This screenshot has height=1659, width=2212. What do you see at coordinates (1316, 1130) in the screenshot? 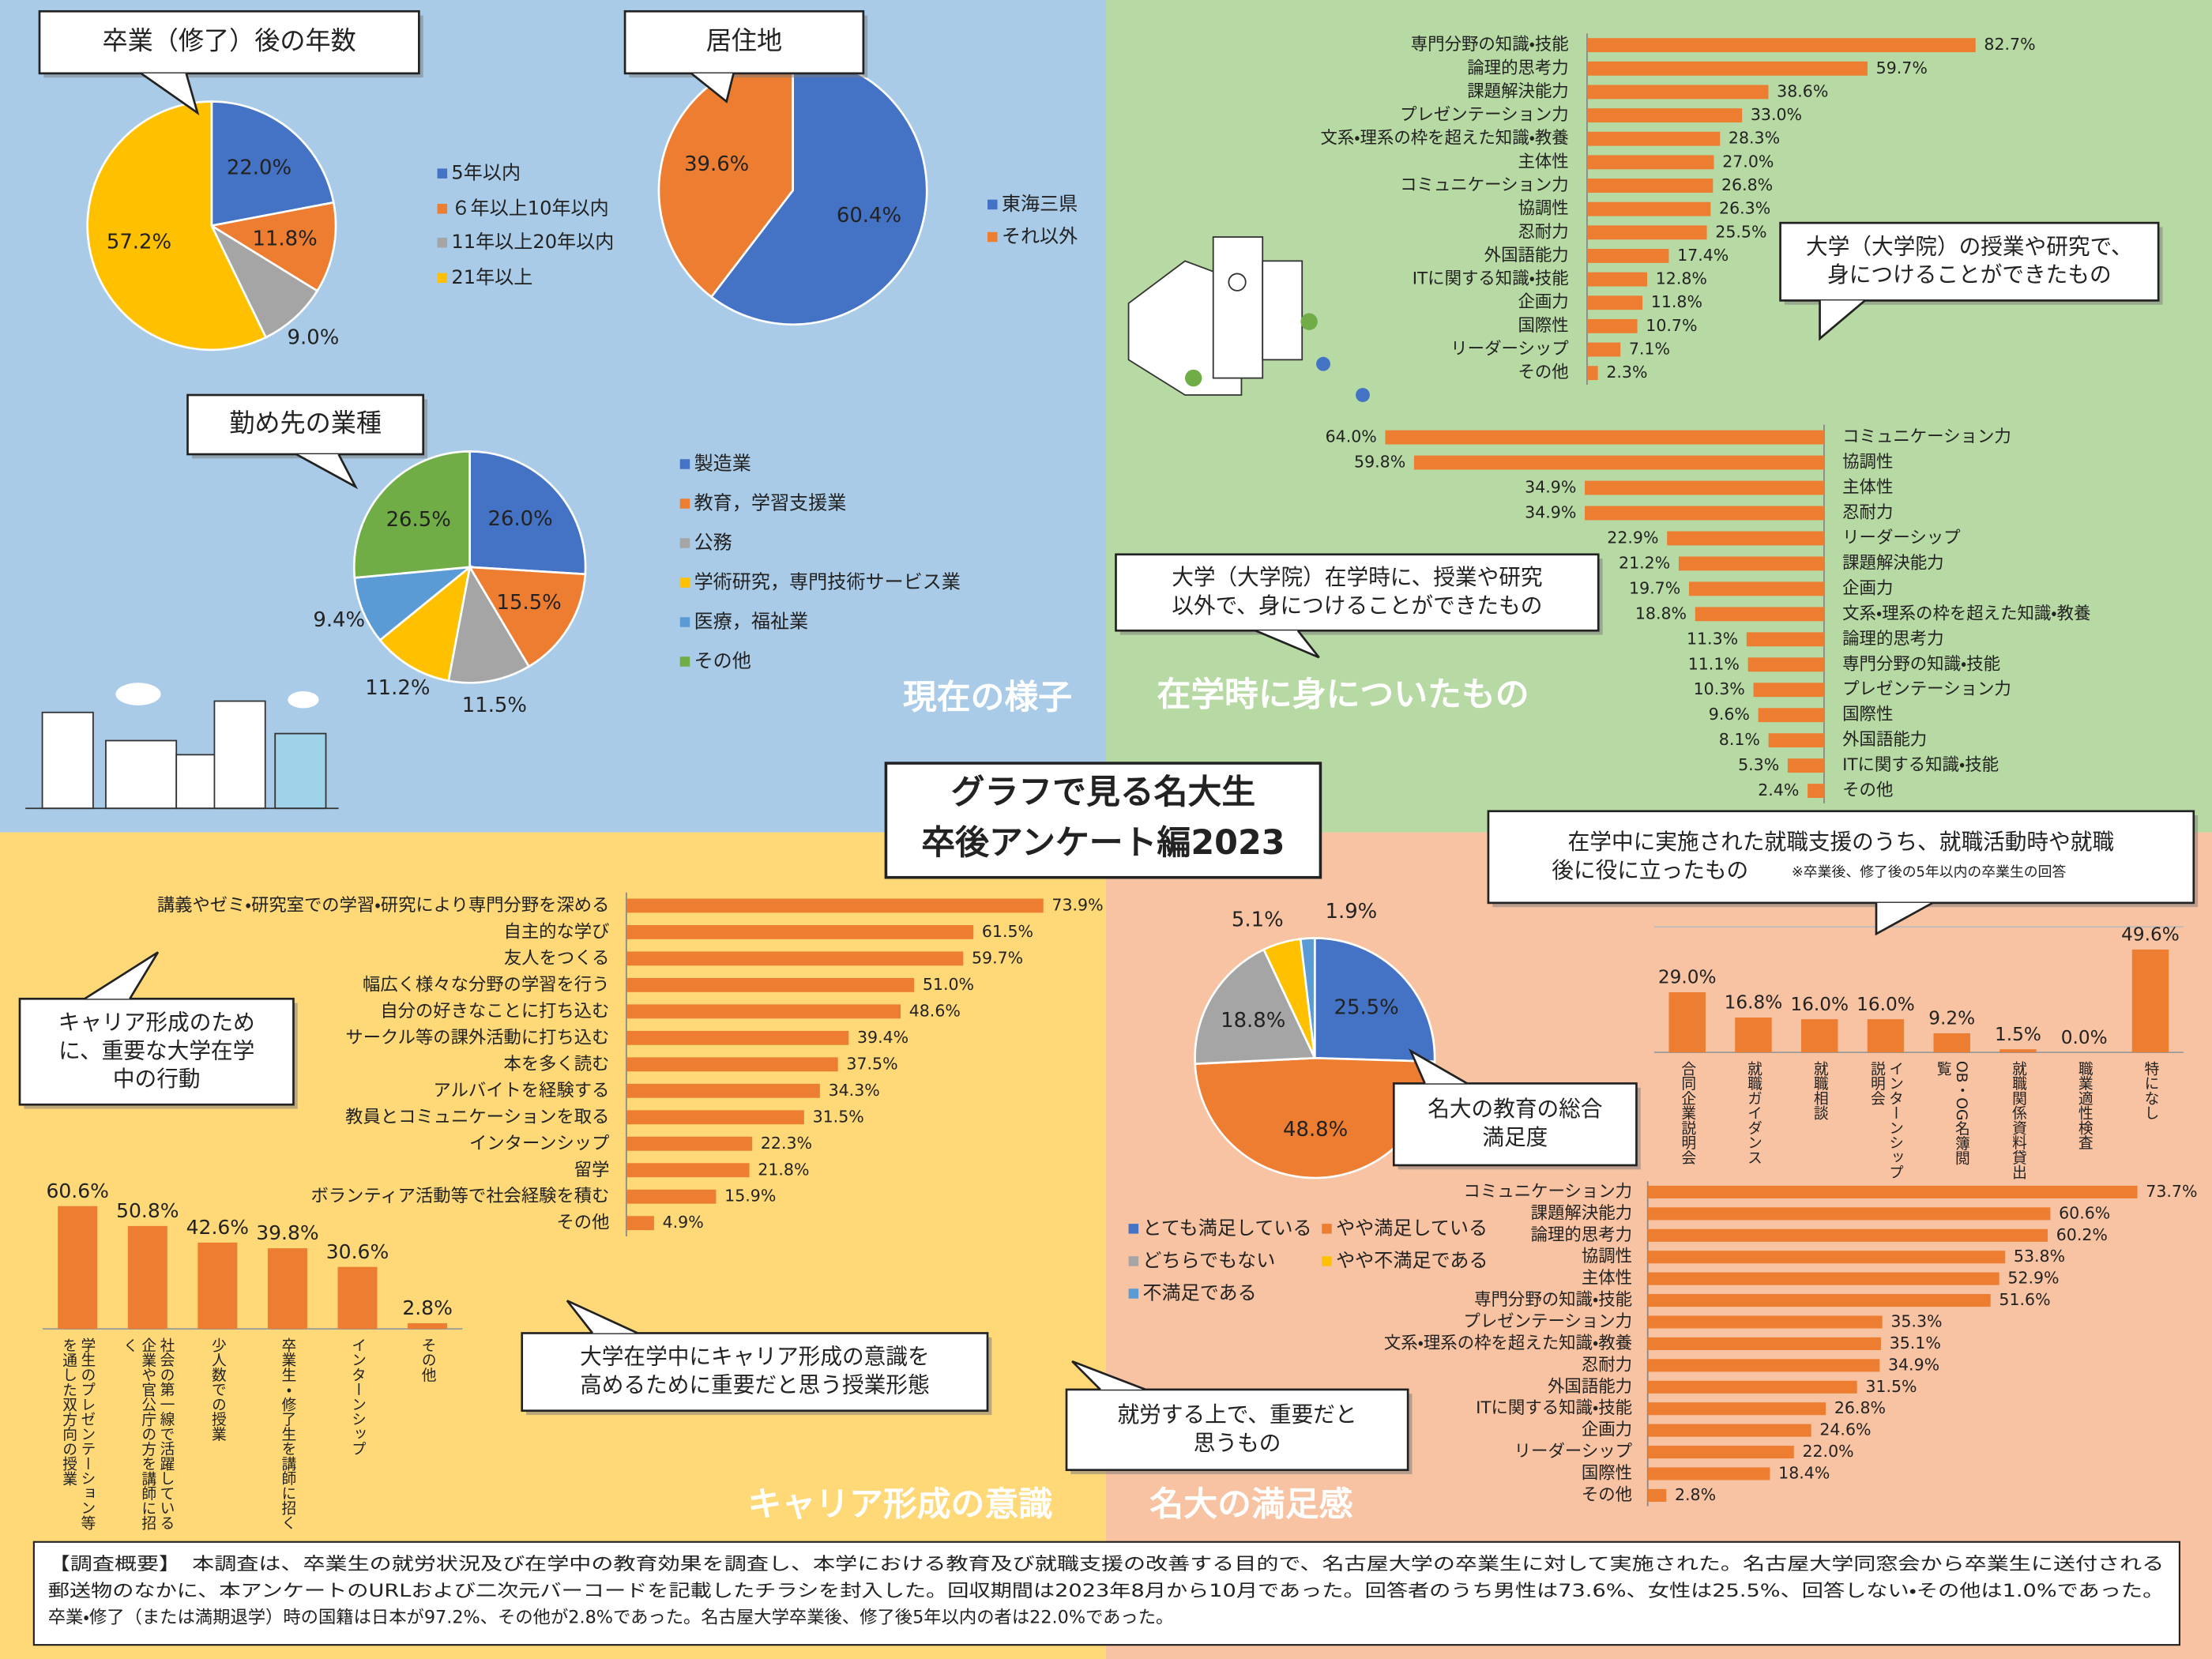
I see `data-label: 48.8%` at bounding box center [1316, 1130].